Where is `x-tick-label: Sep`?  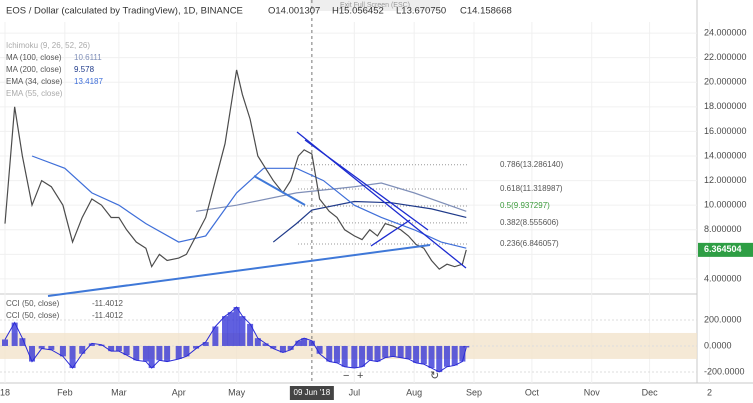 x-tick-label: Sep is located at coordinates (474, 392).